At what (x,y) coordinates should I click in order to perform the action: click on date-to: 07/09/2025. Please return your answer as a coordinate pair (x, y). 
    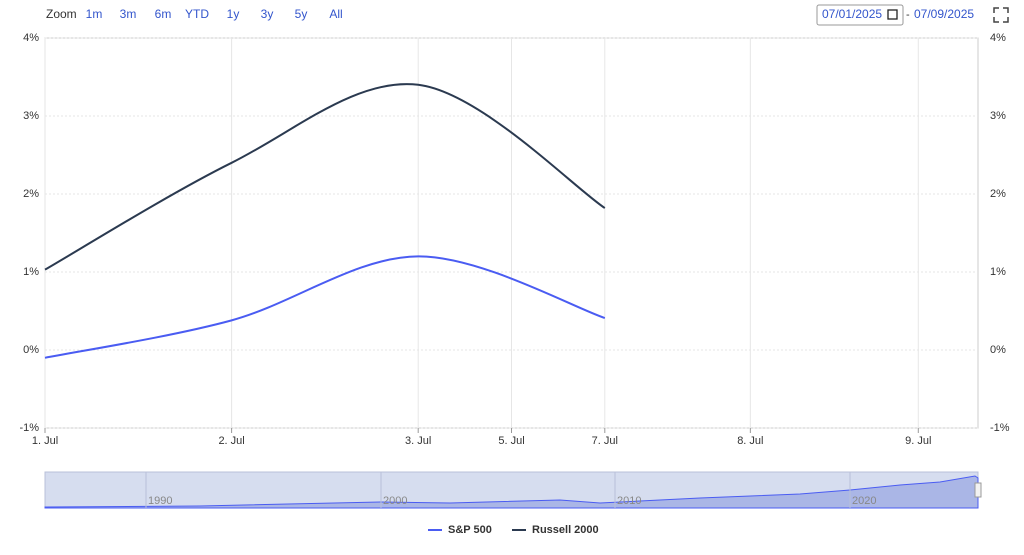
    Looking at the image, I should click on (944, 14).